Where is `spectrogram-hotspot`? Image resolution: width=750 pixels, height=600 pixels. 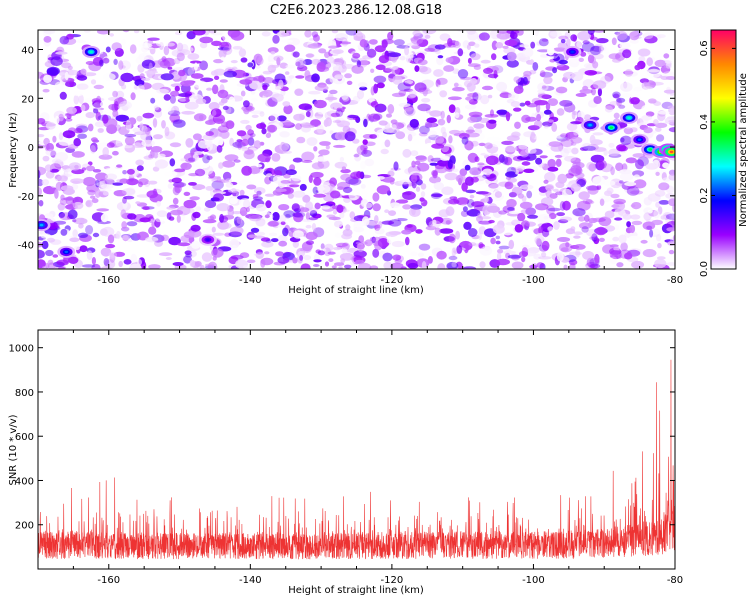
spectrogram-hotspot is located at coordinates (650, 149).